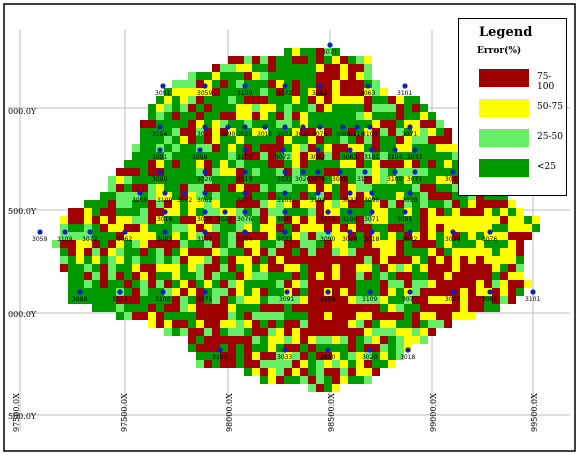 The image size is (579, 455). What do you see at coordinates (320, 127) in the screenshot?
I see `station-dot` at bounding box center [320, 127].